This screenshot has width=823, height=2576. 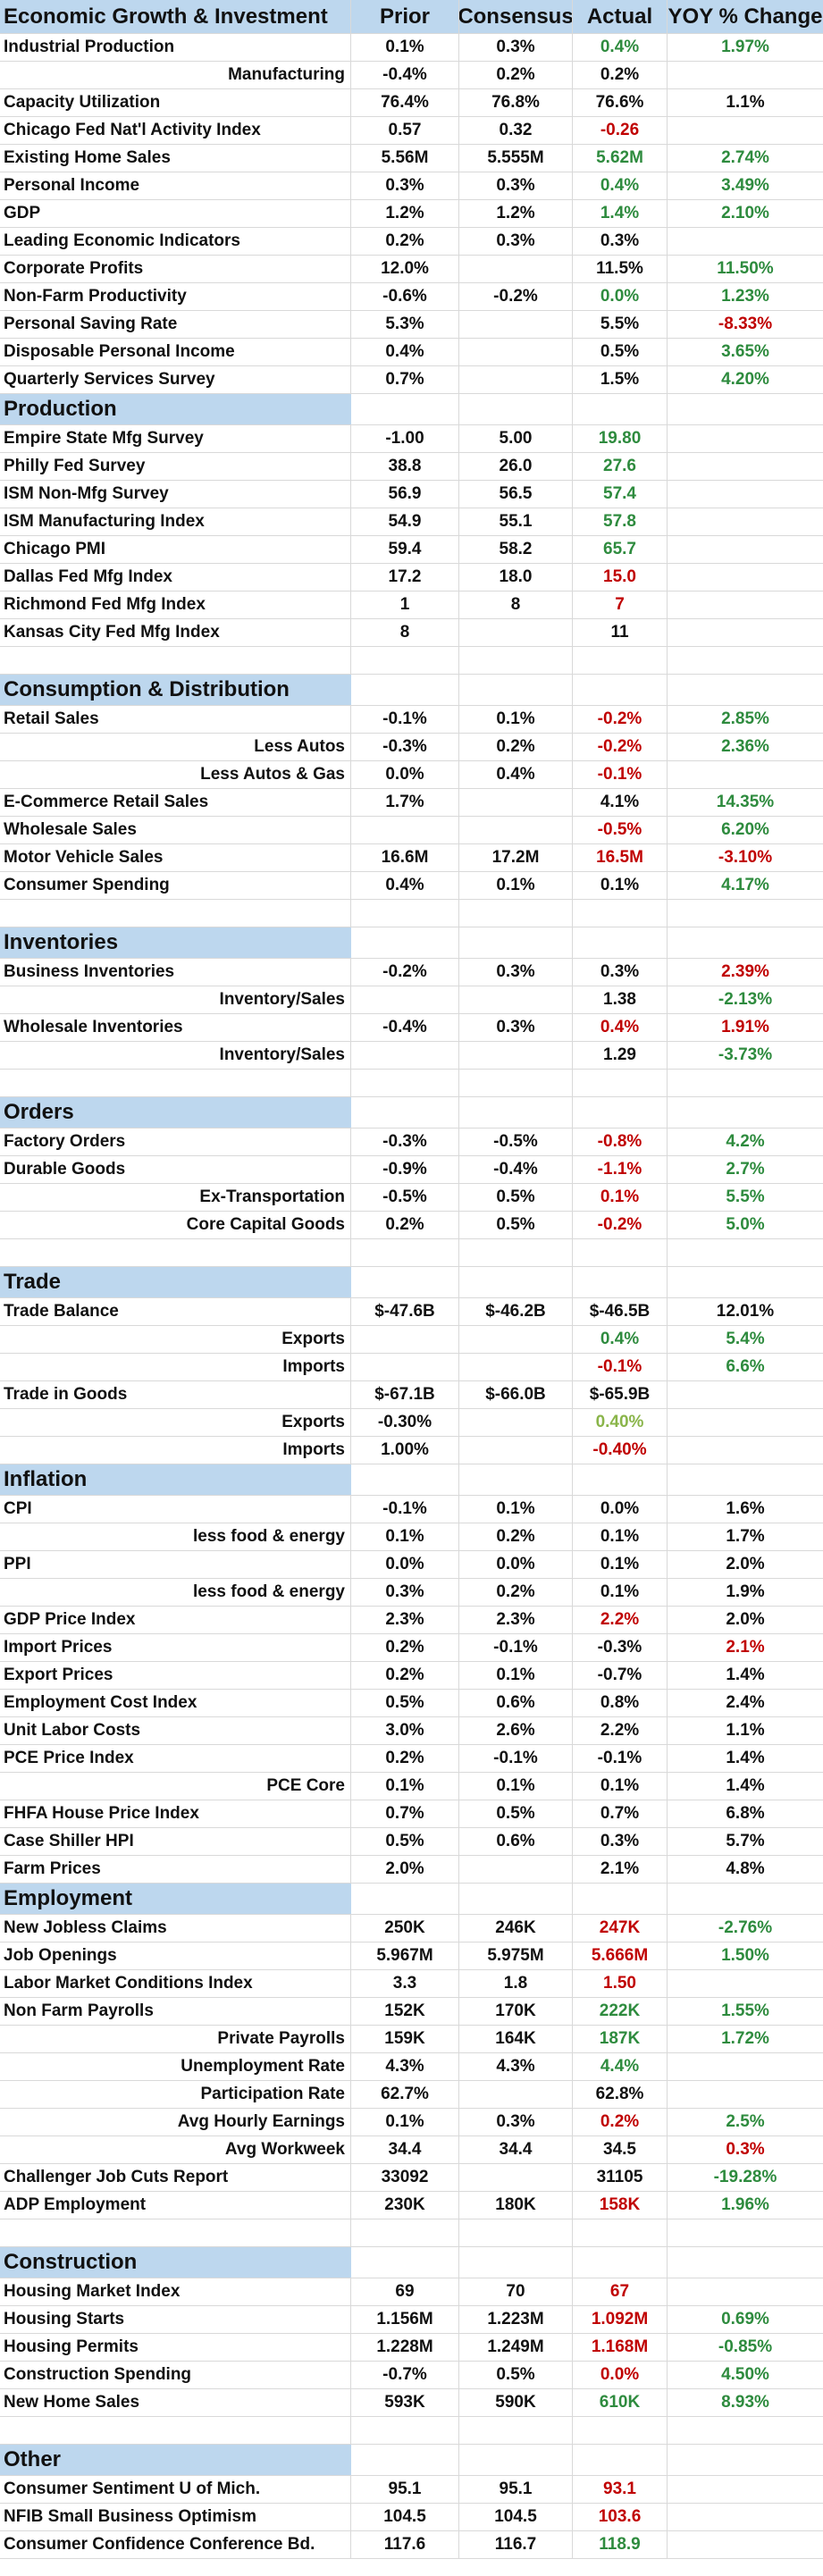 What do you see at coordinates (620, 1450) in the screenshot?
I see `actual-value: -0.40%` at bounding box center [620, 1450].